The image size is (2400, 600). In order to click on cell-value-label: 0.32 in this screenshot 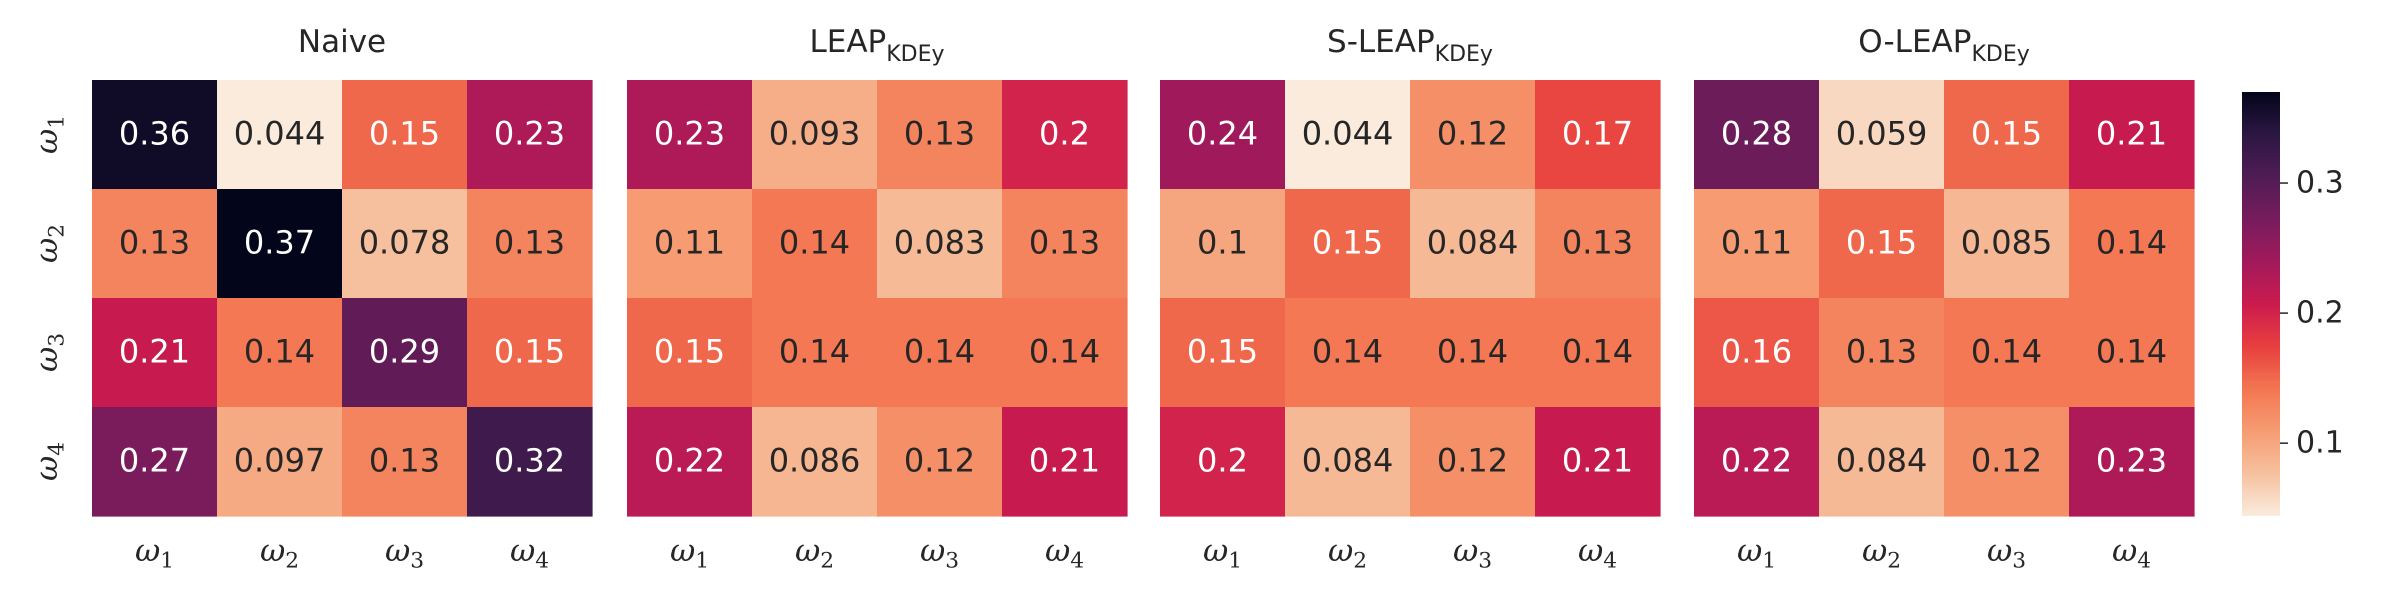, I will do `click(529, 461)`.